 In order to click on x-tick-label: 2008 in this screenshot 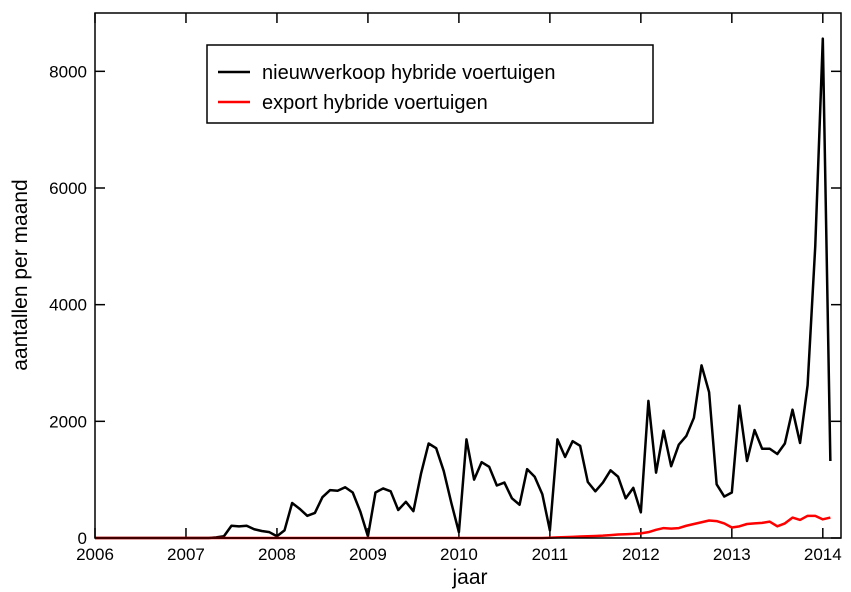, I will do `click(277, 554)`.